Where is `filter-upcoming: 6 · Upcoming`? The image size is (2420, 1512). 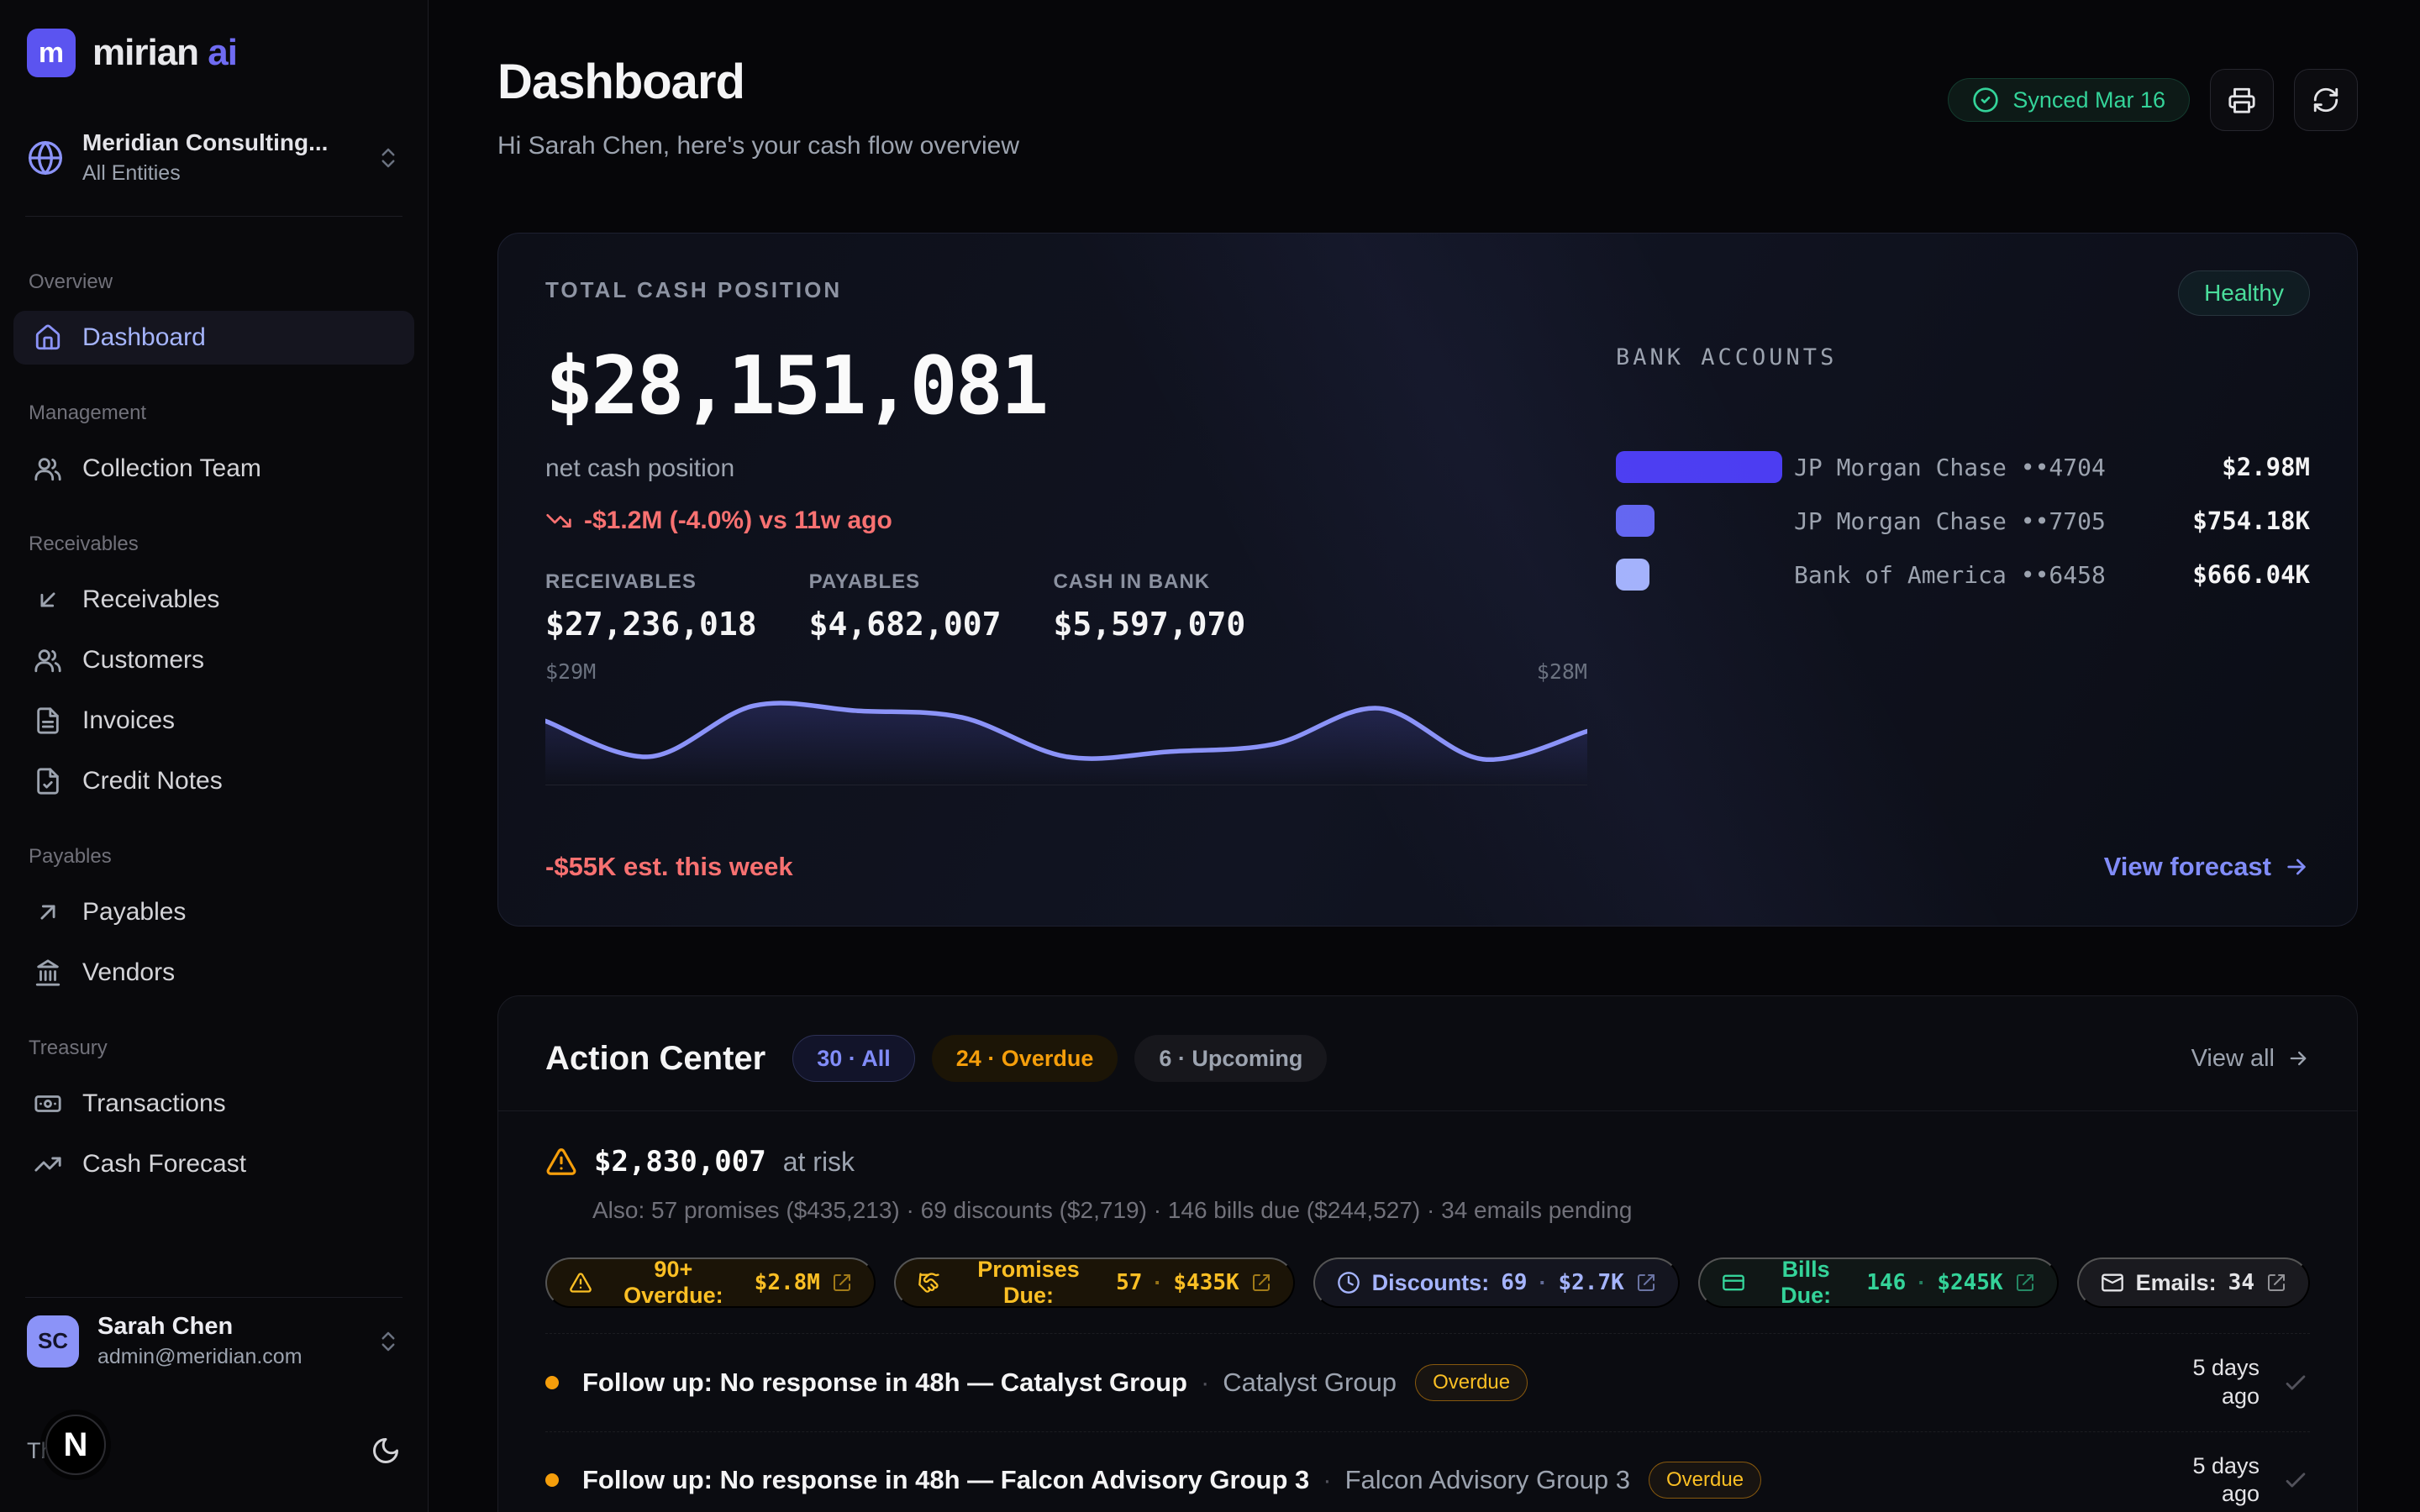 filter-upcoming: 6 · Upcoming is located at coordinates (1231, 1058).